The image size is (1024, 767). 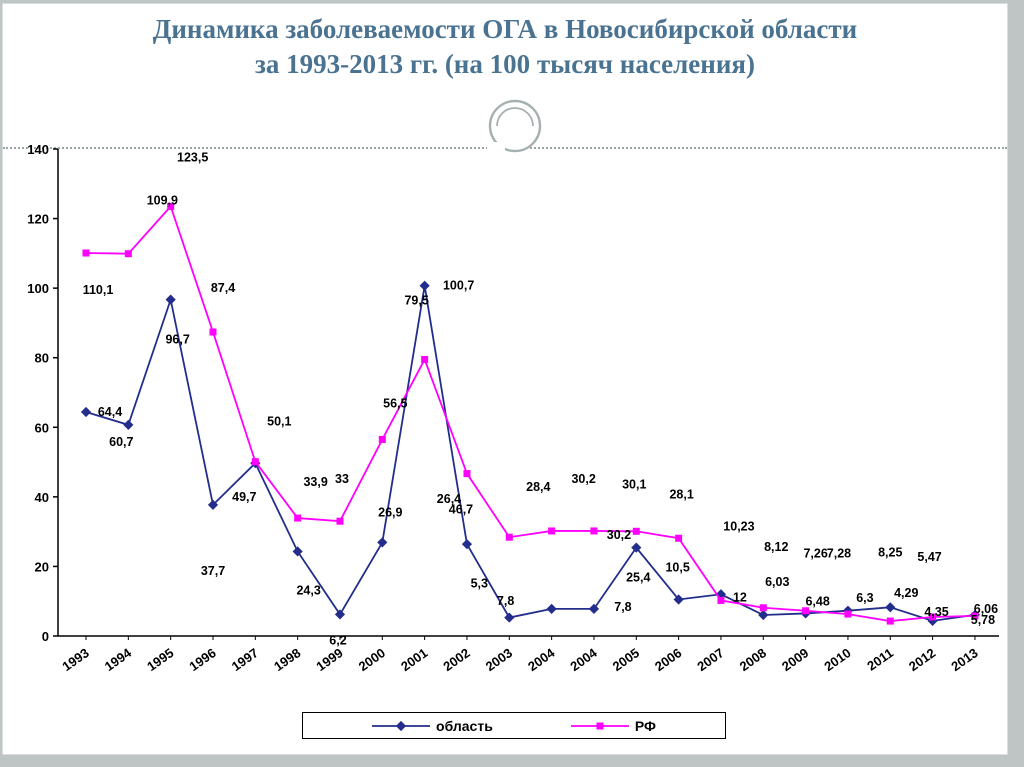 I want to click on svg-text: 26,4, so click(x=449, y=499).